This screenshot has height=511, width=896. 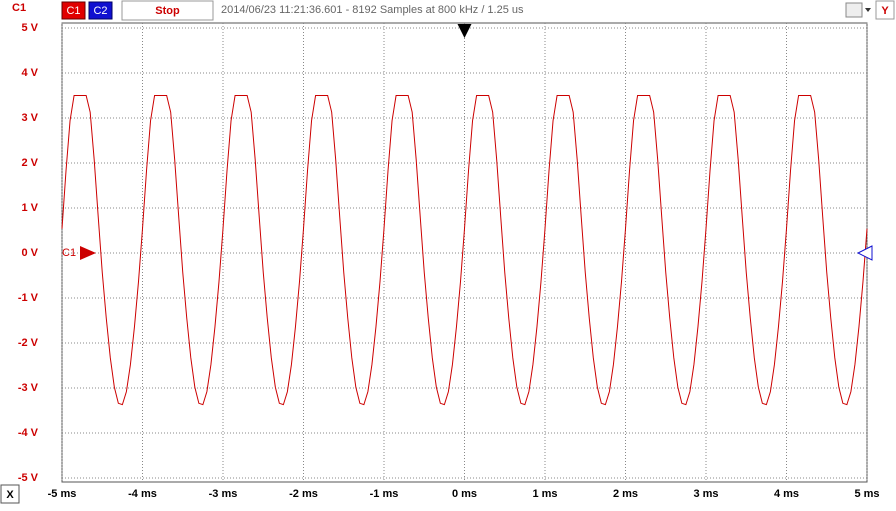 I want to click on x-tick-label: -5 ms, so click(x=62, y=494).